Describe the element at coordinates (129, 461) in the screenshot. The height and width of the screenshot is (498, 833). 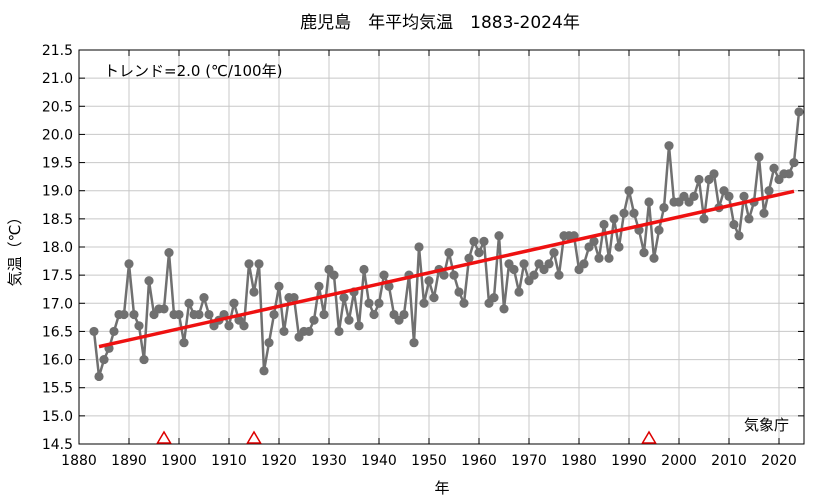
I see `x-tick-label: 1890` at that location.